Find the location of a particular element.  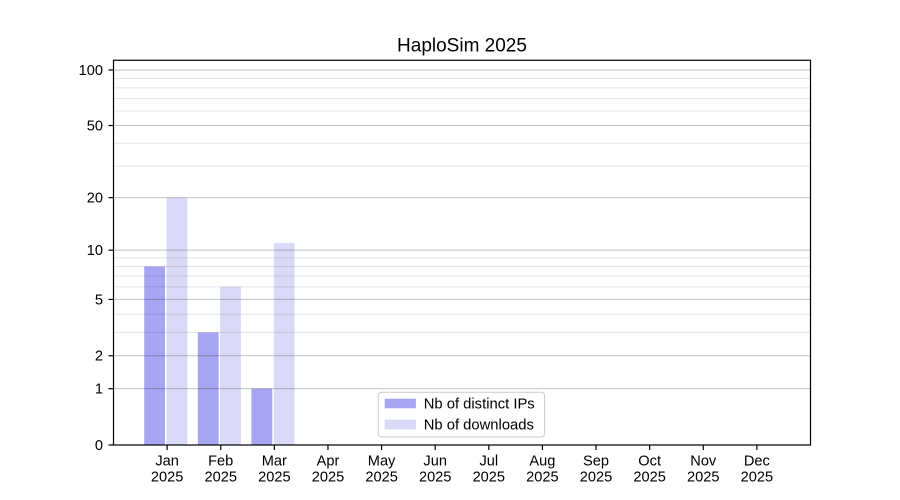

svg-text: Jul is located at coordinates (488, 462).